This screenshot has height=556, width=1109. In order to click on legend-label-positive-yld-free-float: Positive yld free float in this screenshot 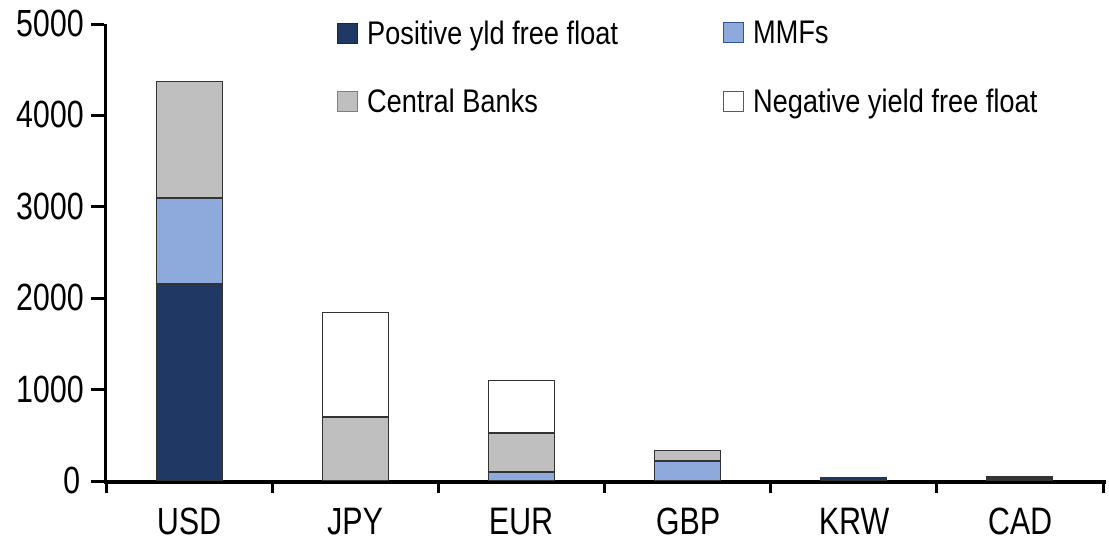, I will do `click(492, 33)`.